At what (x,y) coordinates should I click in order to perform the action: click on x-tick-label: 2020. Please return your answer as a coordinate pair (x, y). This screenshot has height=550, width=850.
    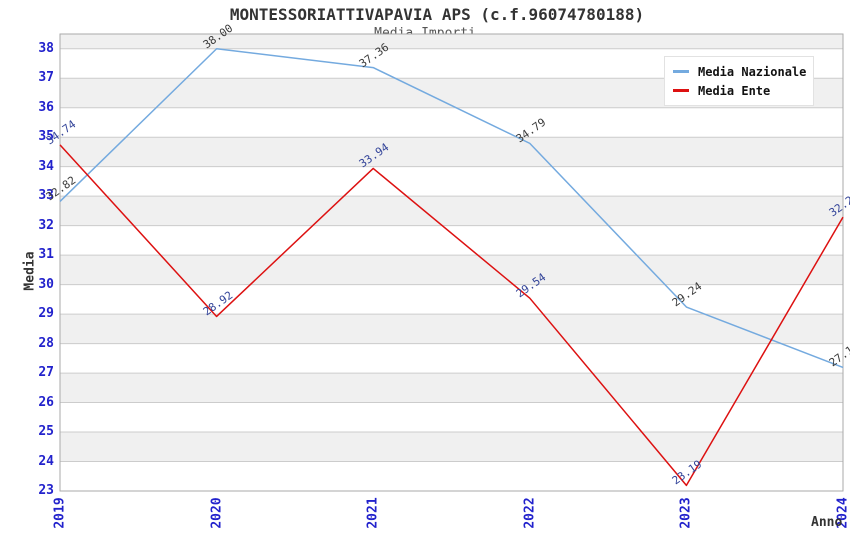
    Looking at the image, I should click on (217, 513).